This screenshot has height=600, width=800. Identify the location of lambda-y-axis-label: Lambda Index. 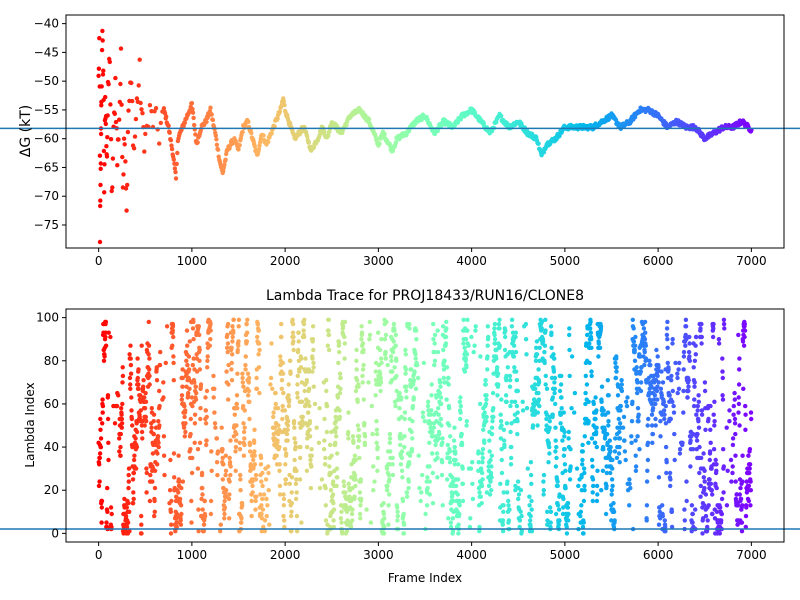
(30, 424).